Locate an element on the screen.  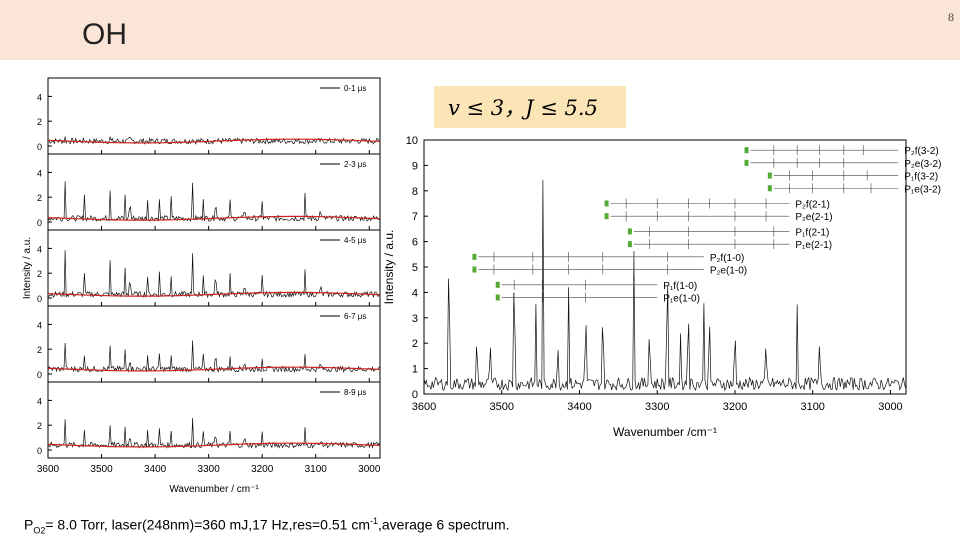
caption-p-sub: O2 is located at coordinates (39, 530).